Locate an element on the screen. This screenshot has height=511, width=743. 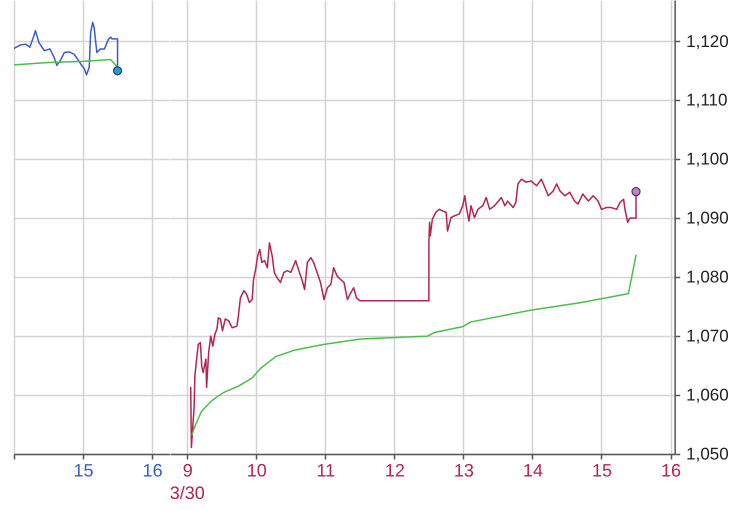
x-tick-label: 12 is located at coordinates (394, 470).